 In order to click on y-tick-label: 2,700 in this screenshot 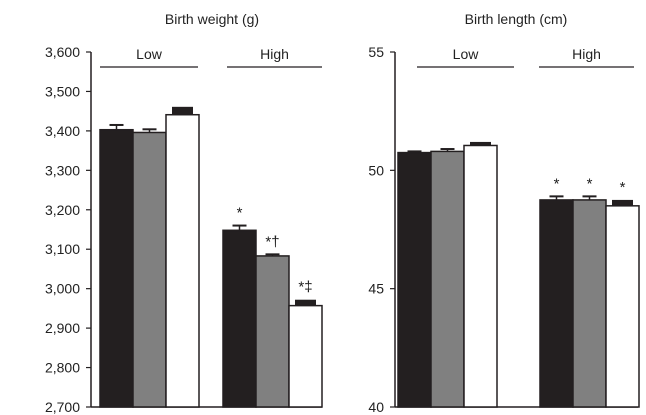, I will do `click(62, 407)`.